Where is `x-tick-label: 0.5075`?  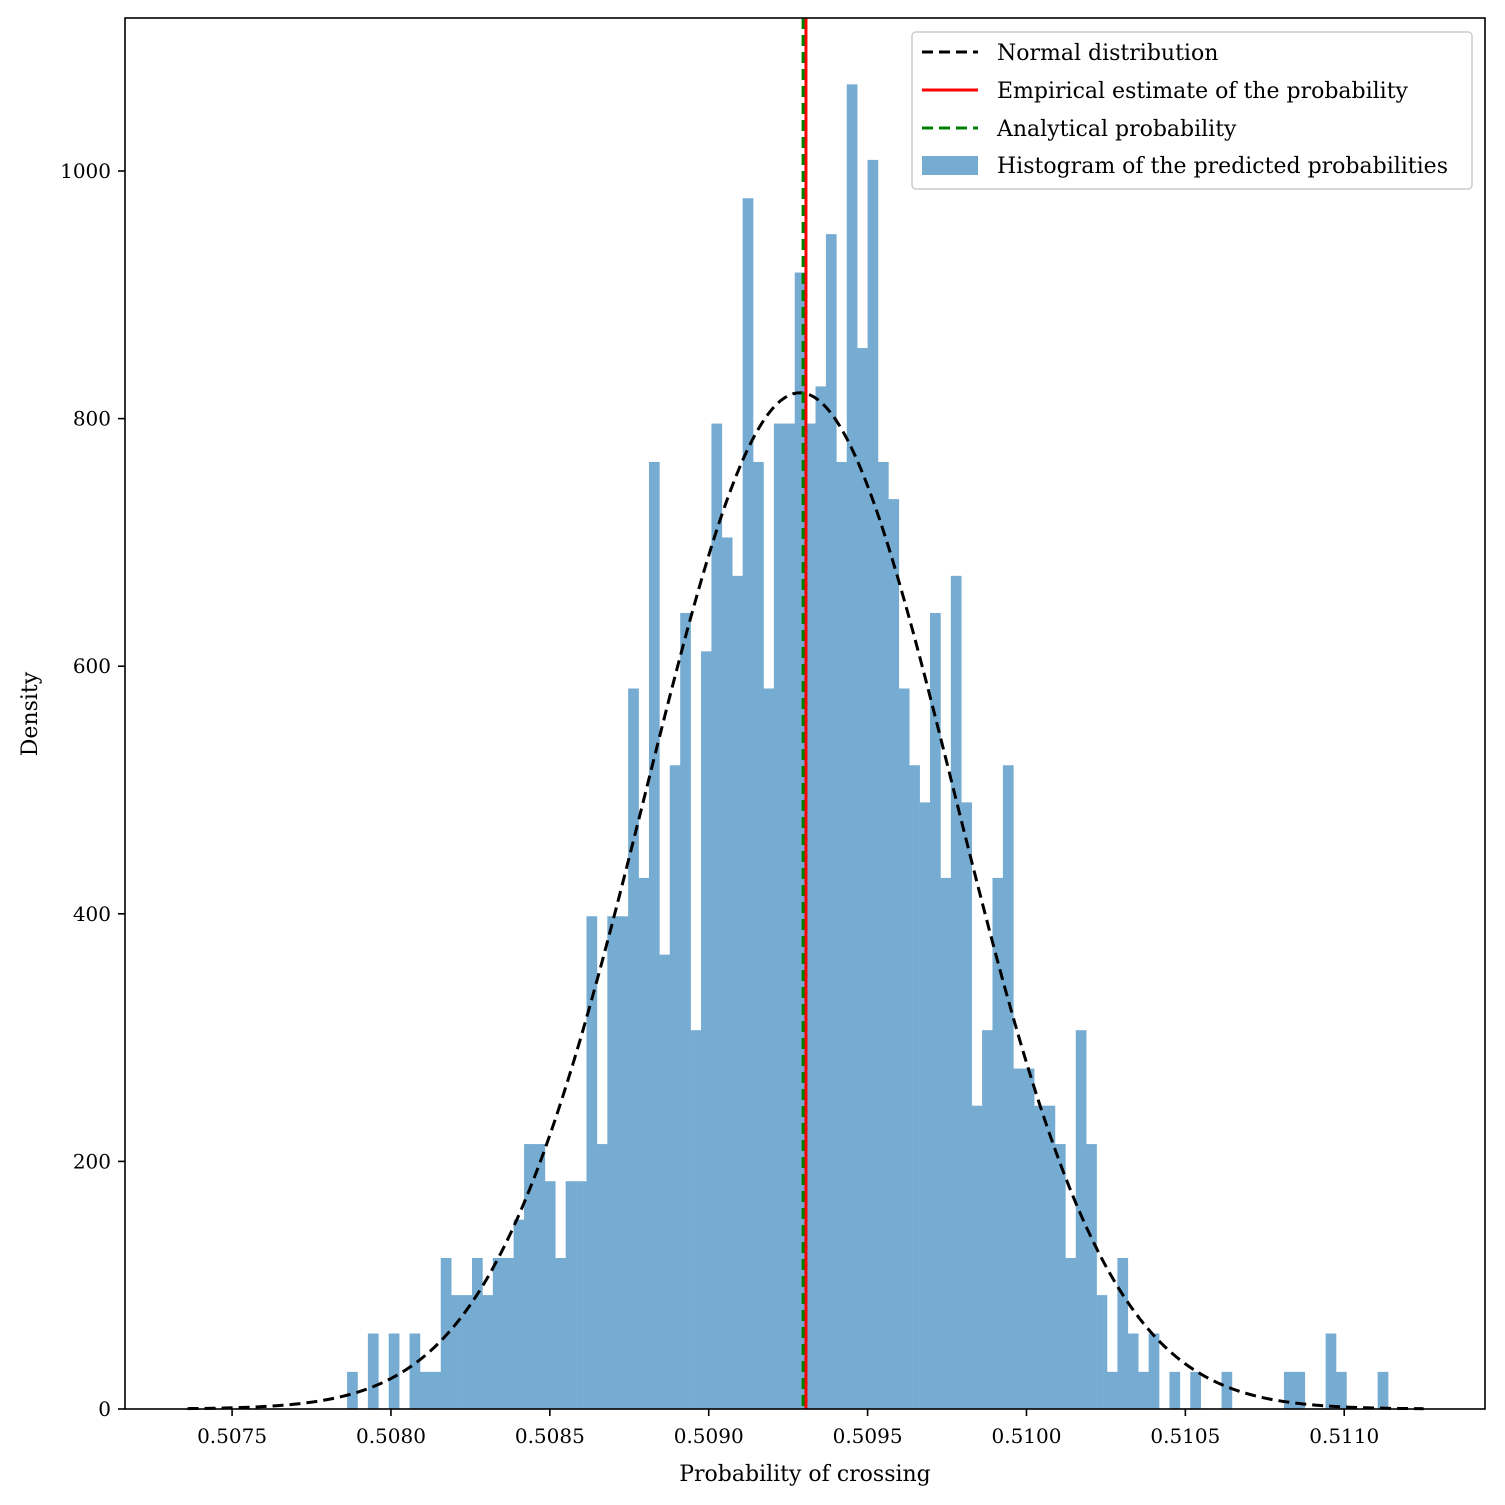
x-tick-label: 0.5075 is located at coordinates (232, 1436).